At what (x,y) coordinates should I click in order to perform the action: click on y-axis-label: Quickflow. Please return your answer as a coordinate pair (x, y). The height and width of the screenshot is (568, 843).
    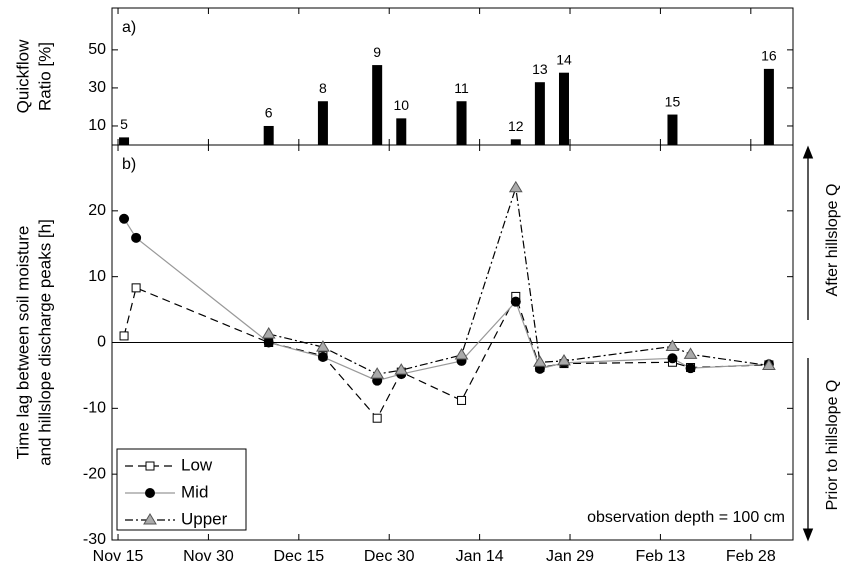
    Looking at the image, I should click on (22, 76).